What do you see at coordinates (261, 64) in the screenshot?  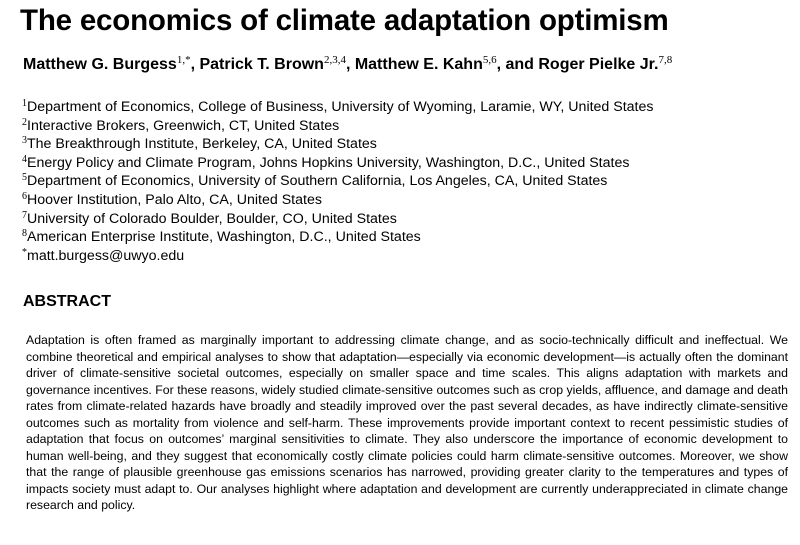 I see `author-name: Patrick T. Brown` at bounding box center [261, 64].